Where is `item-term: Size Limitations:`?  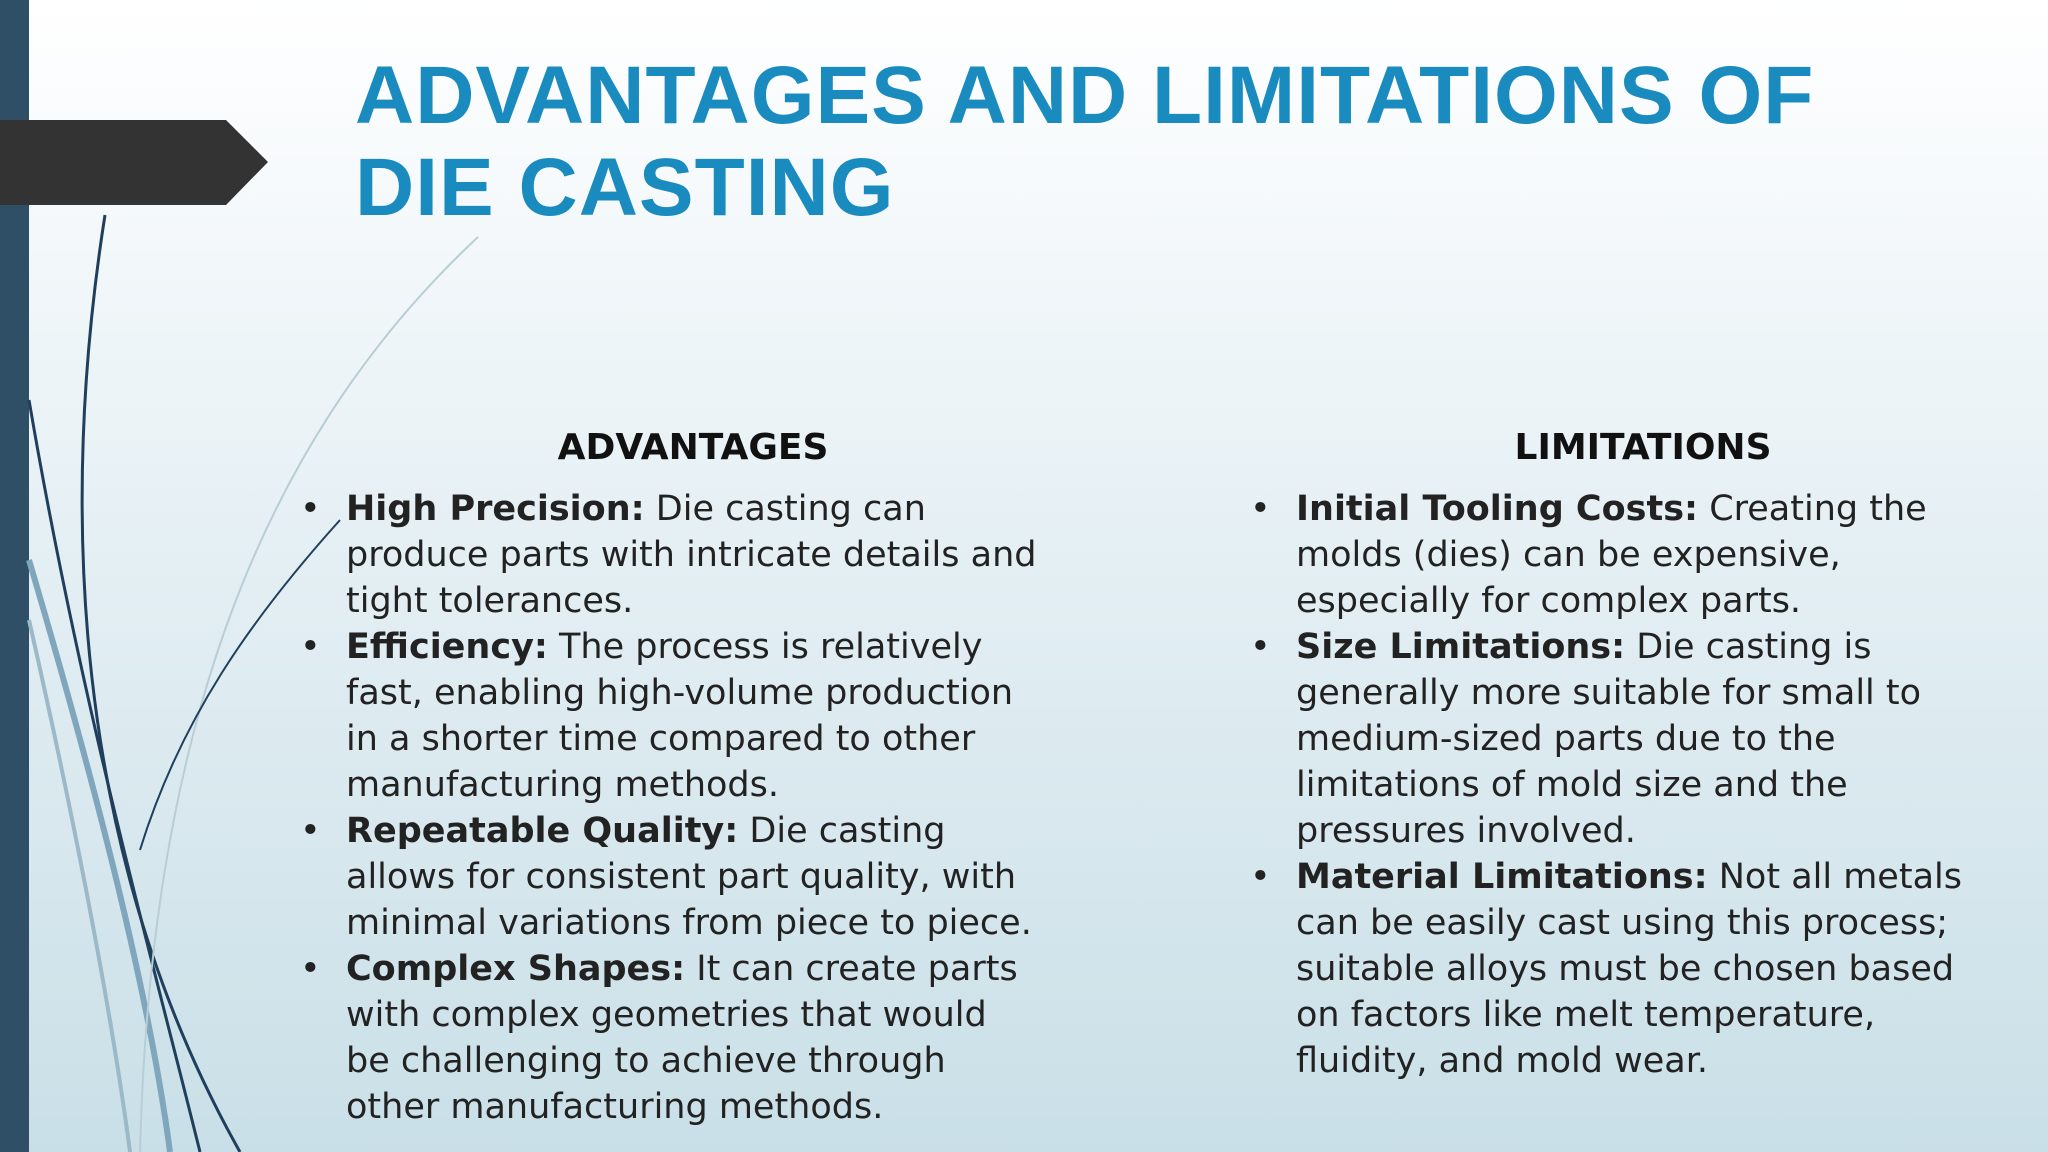
item-term: Size Limitations: is located at coordinates (1461, 647).